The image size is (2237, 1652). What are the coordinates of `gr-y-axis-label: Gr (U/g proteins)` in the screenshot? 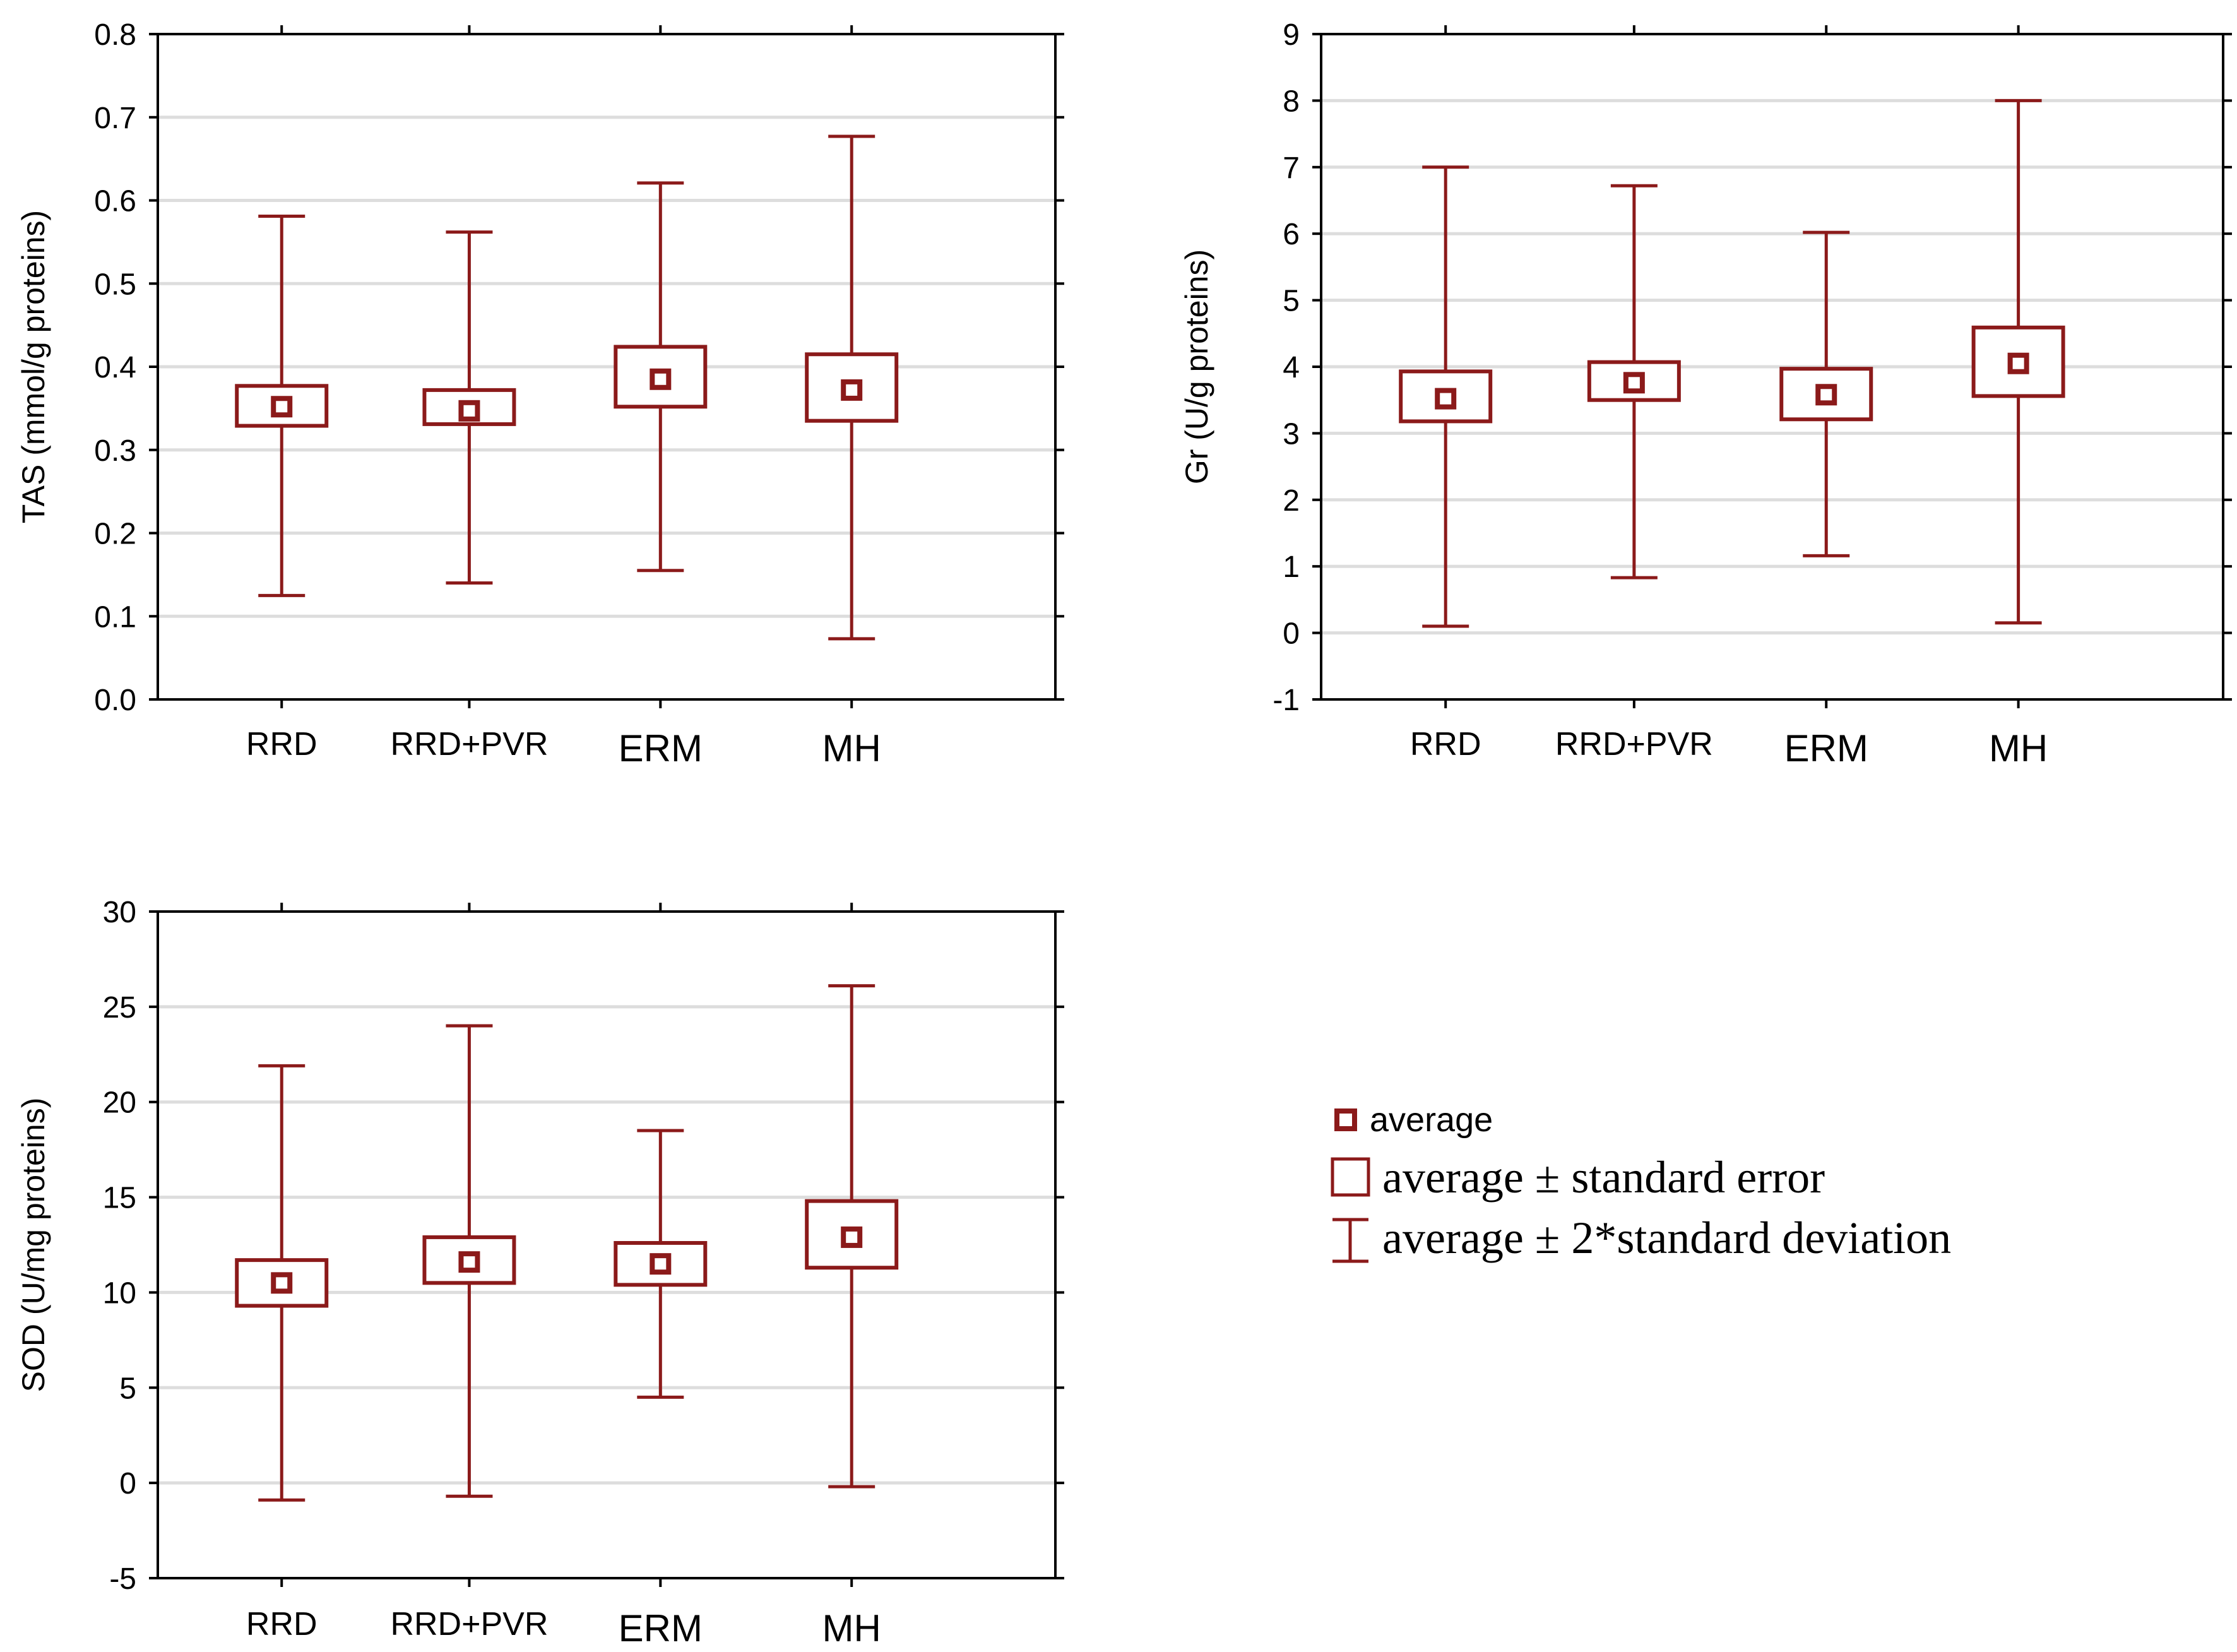 It's located at (1196, 366).